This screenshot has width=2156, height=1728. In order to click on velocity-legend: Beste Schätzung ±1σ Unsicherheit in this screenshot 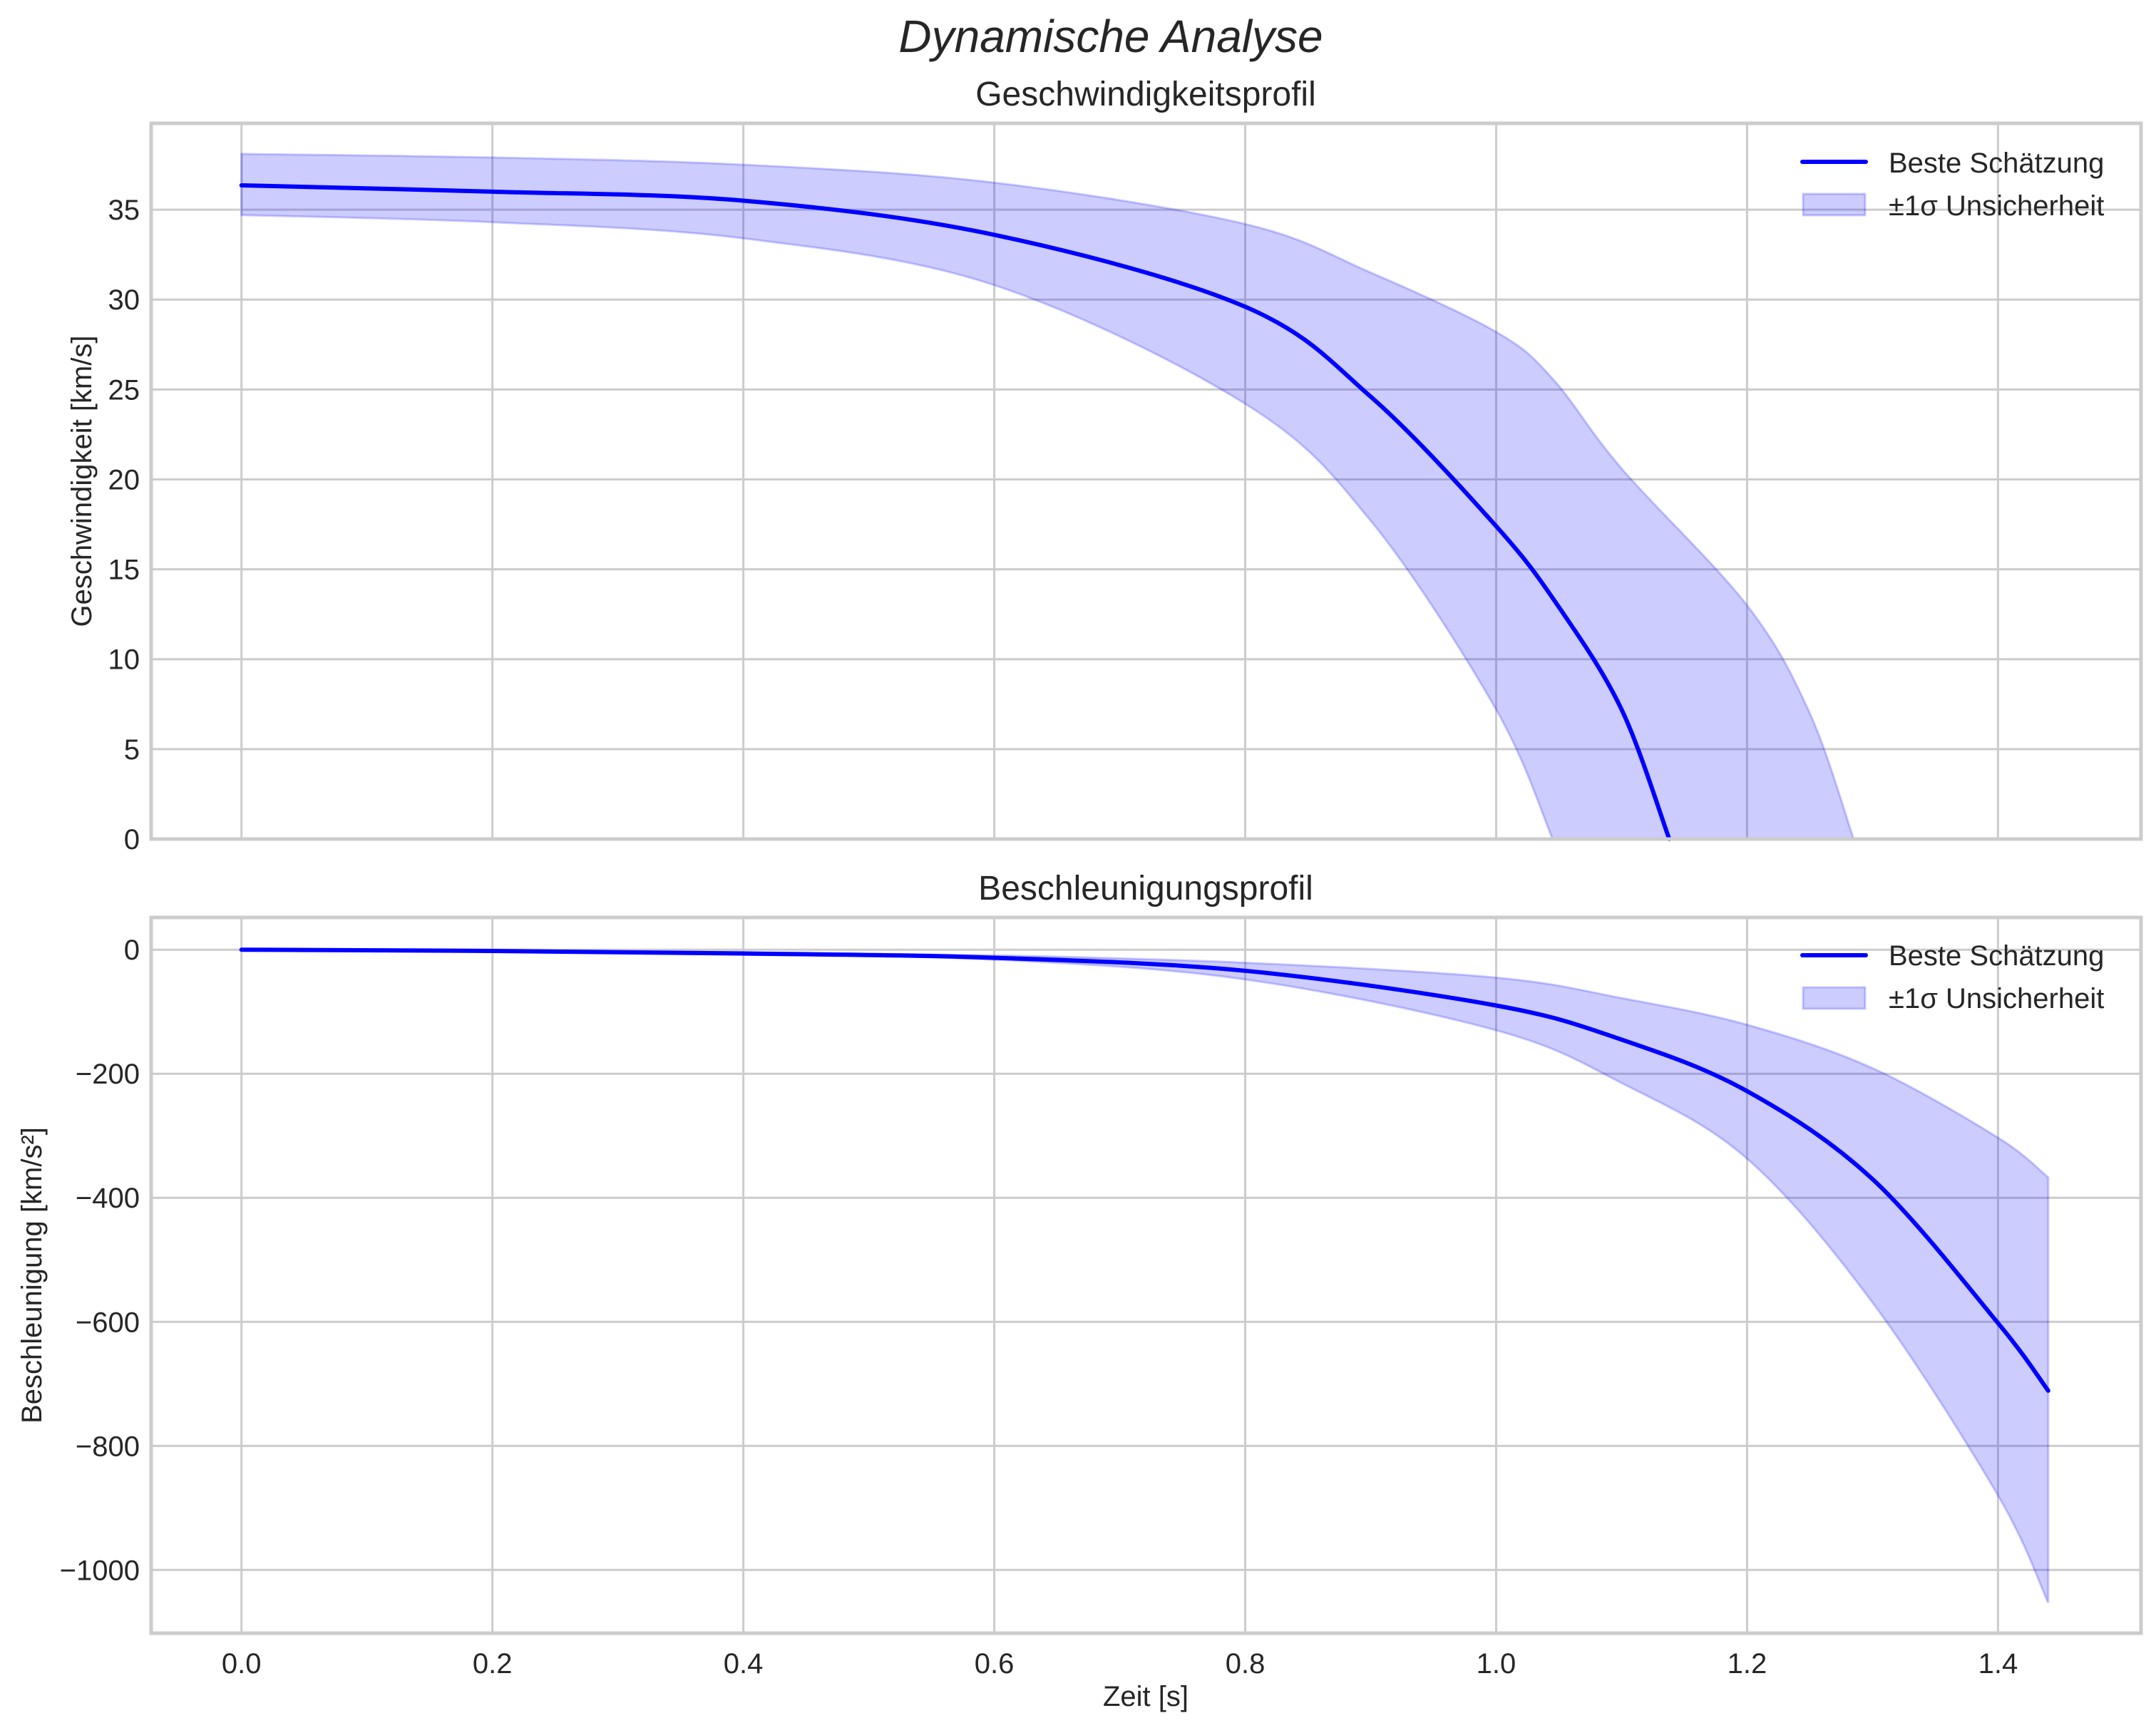, I will do `click(1952, 185)`.